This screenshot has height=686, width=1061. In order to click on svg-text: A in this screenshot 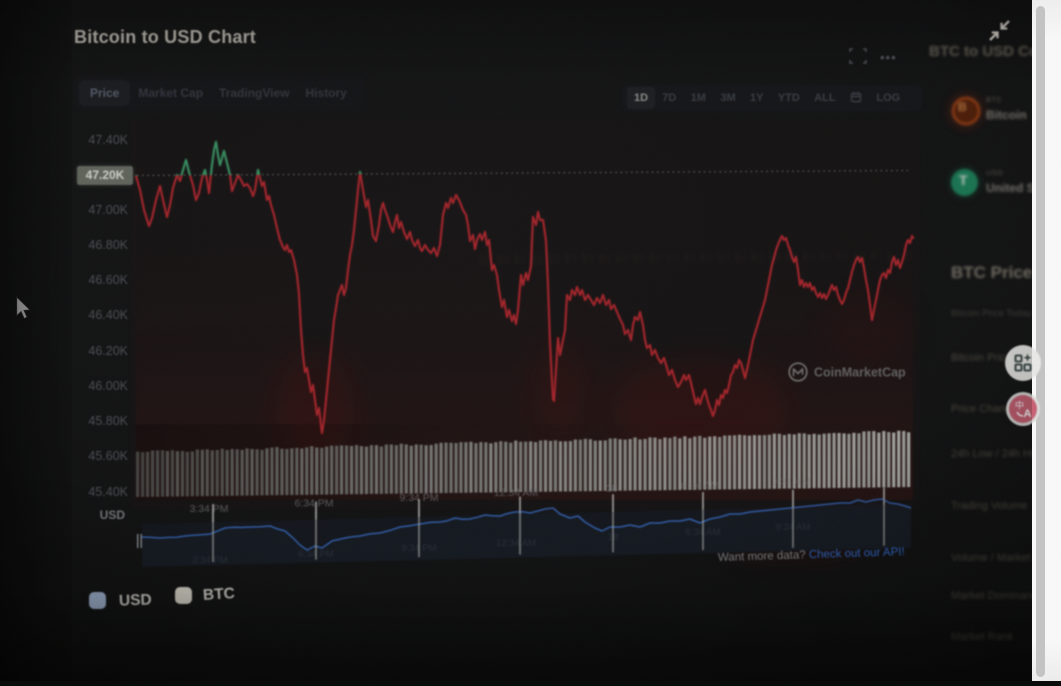, I will do `click(1028, 414)`.